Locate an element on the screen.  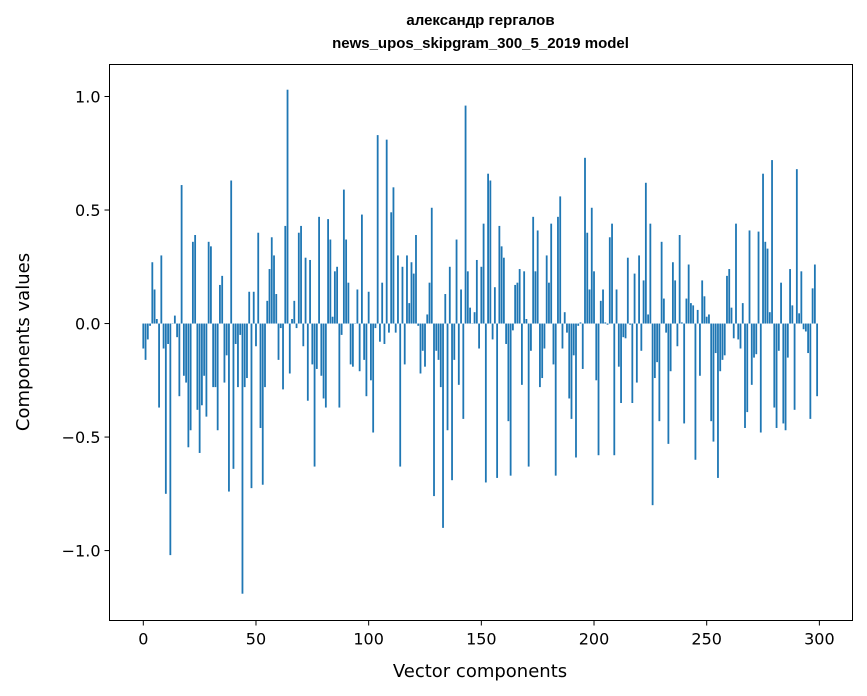
y-tick-label: 0.5 is located at coordinates (87, 210).